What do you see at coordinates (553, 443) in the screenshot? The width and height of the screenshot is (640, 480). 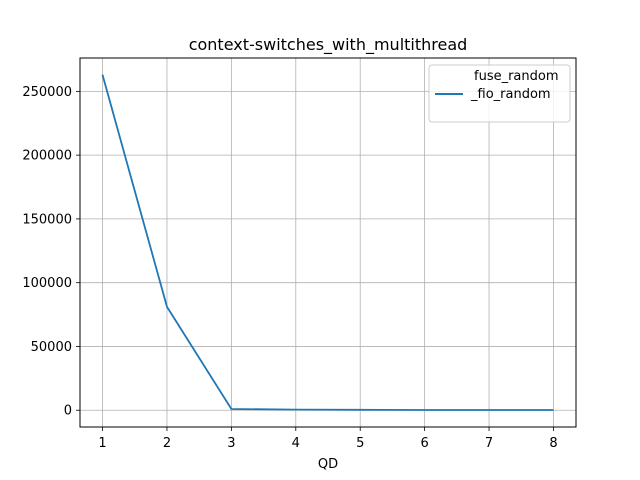 I see `x-tick-label: 8` at bounding box center [553, 443].